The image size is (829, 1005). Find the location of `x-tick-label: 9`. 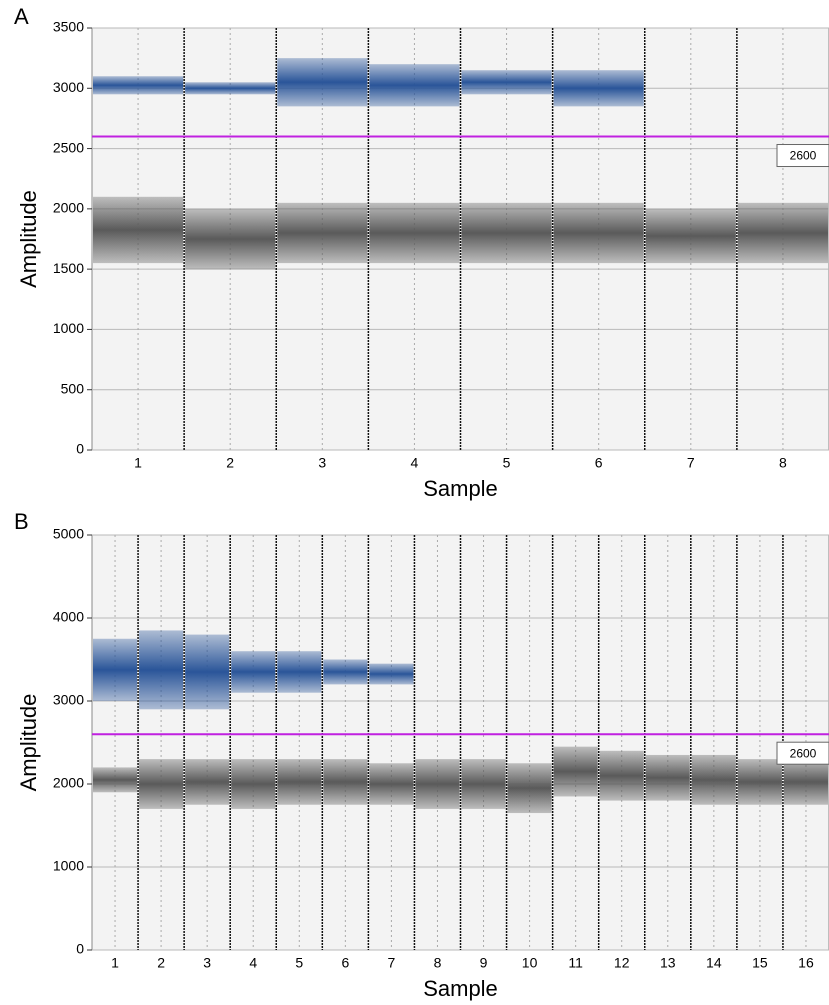

x-tick-label: 9 is located at coordinates (484, 963).